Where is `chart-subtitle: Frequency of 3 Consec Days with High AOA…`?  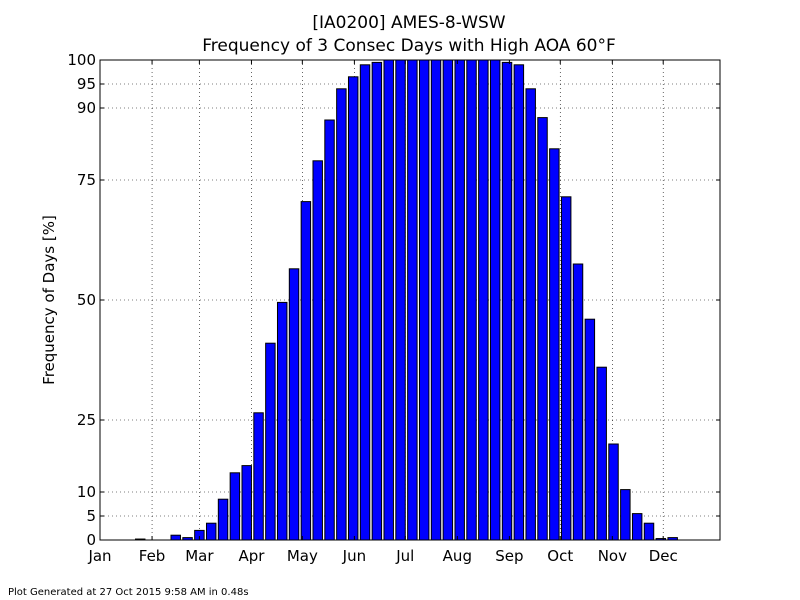 chart-subtitle: Frequency of 3 Consec Days with High AOA… is located at coordinates (408, 46).